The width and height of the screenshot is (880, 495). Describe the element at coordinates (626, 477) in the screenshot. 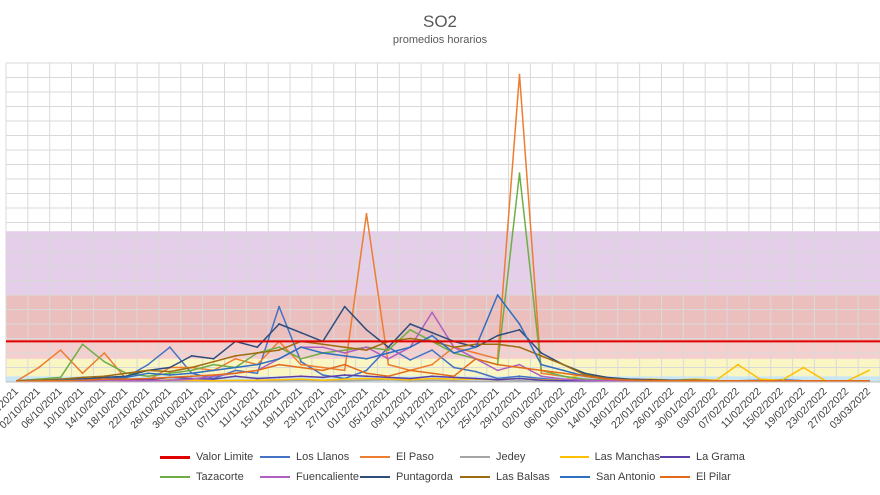

I see `legend-label: San Antonio` at that location.